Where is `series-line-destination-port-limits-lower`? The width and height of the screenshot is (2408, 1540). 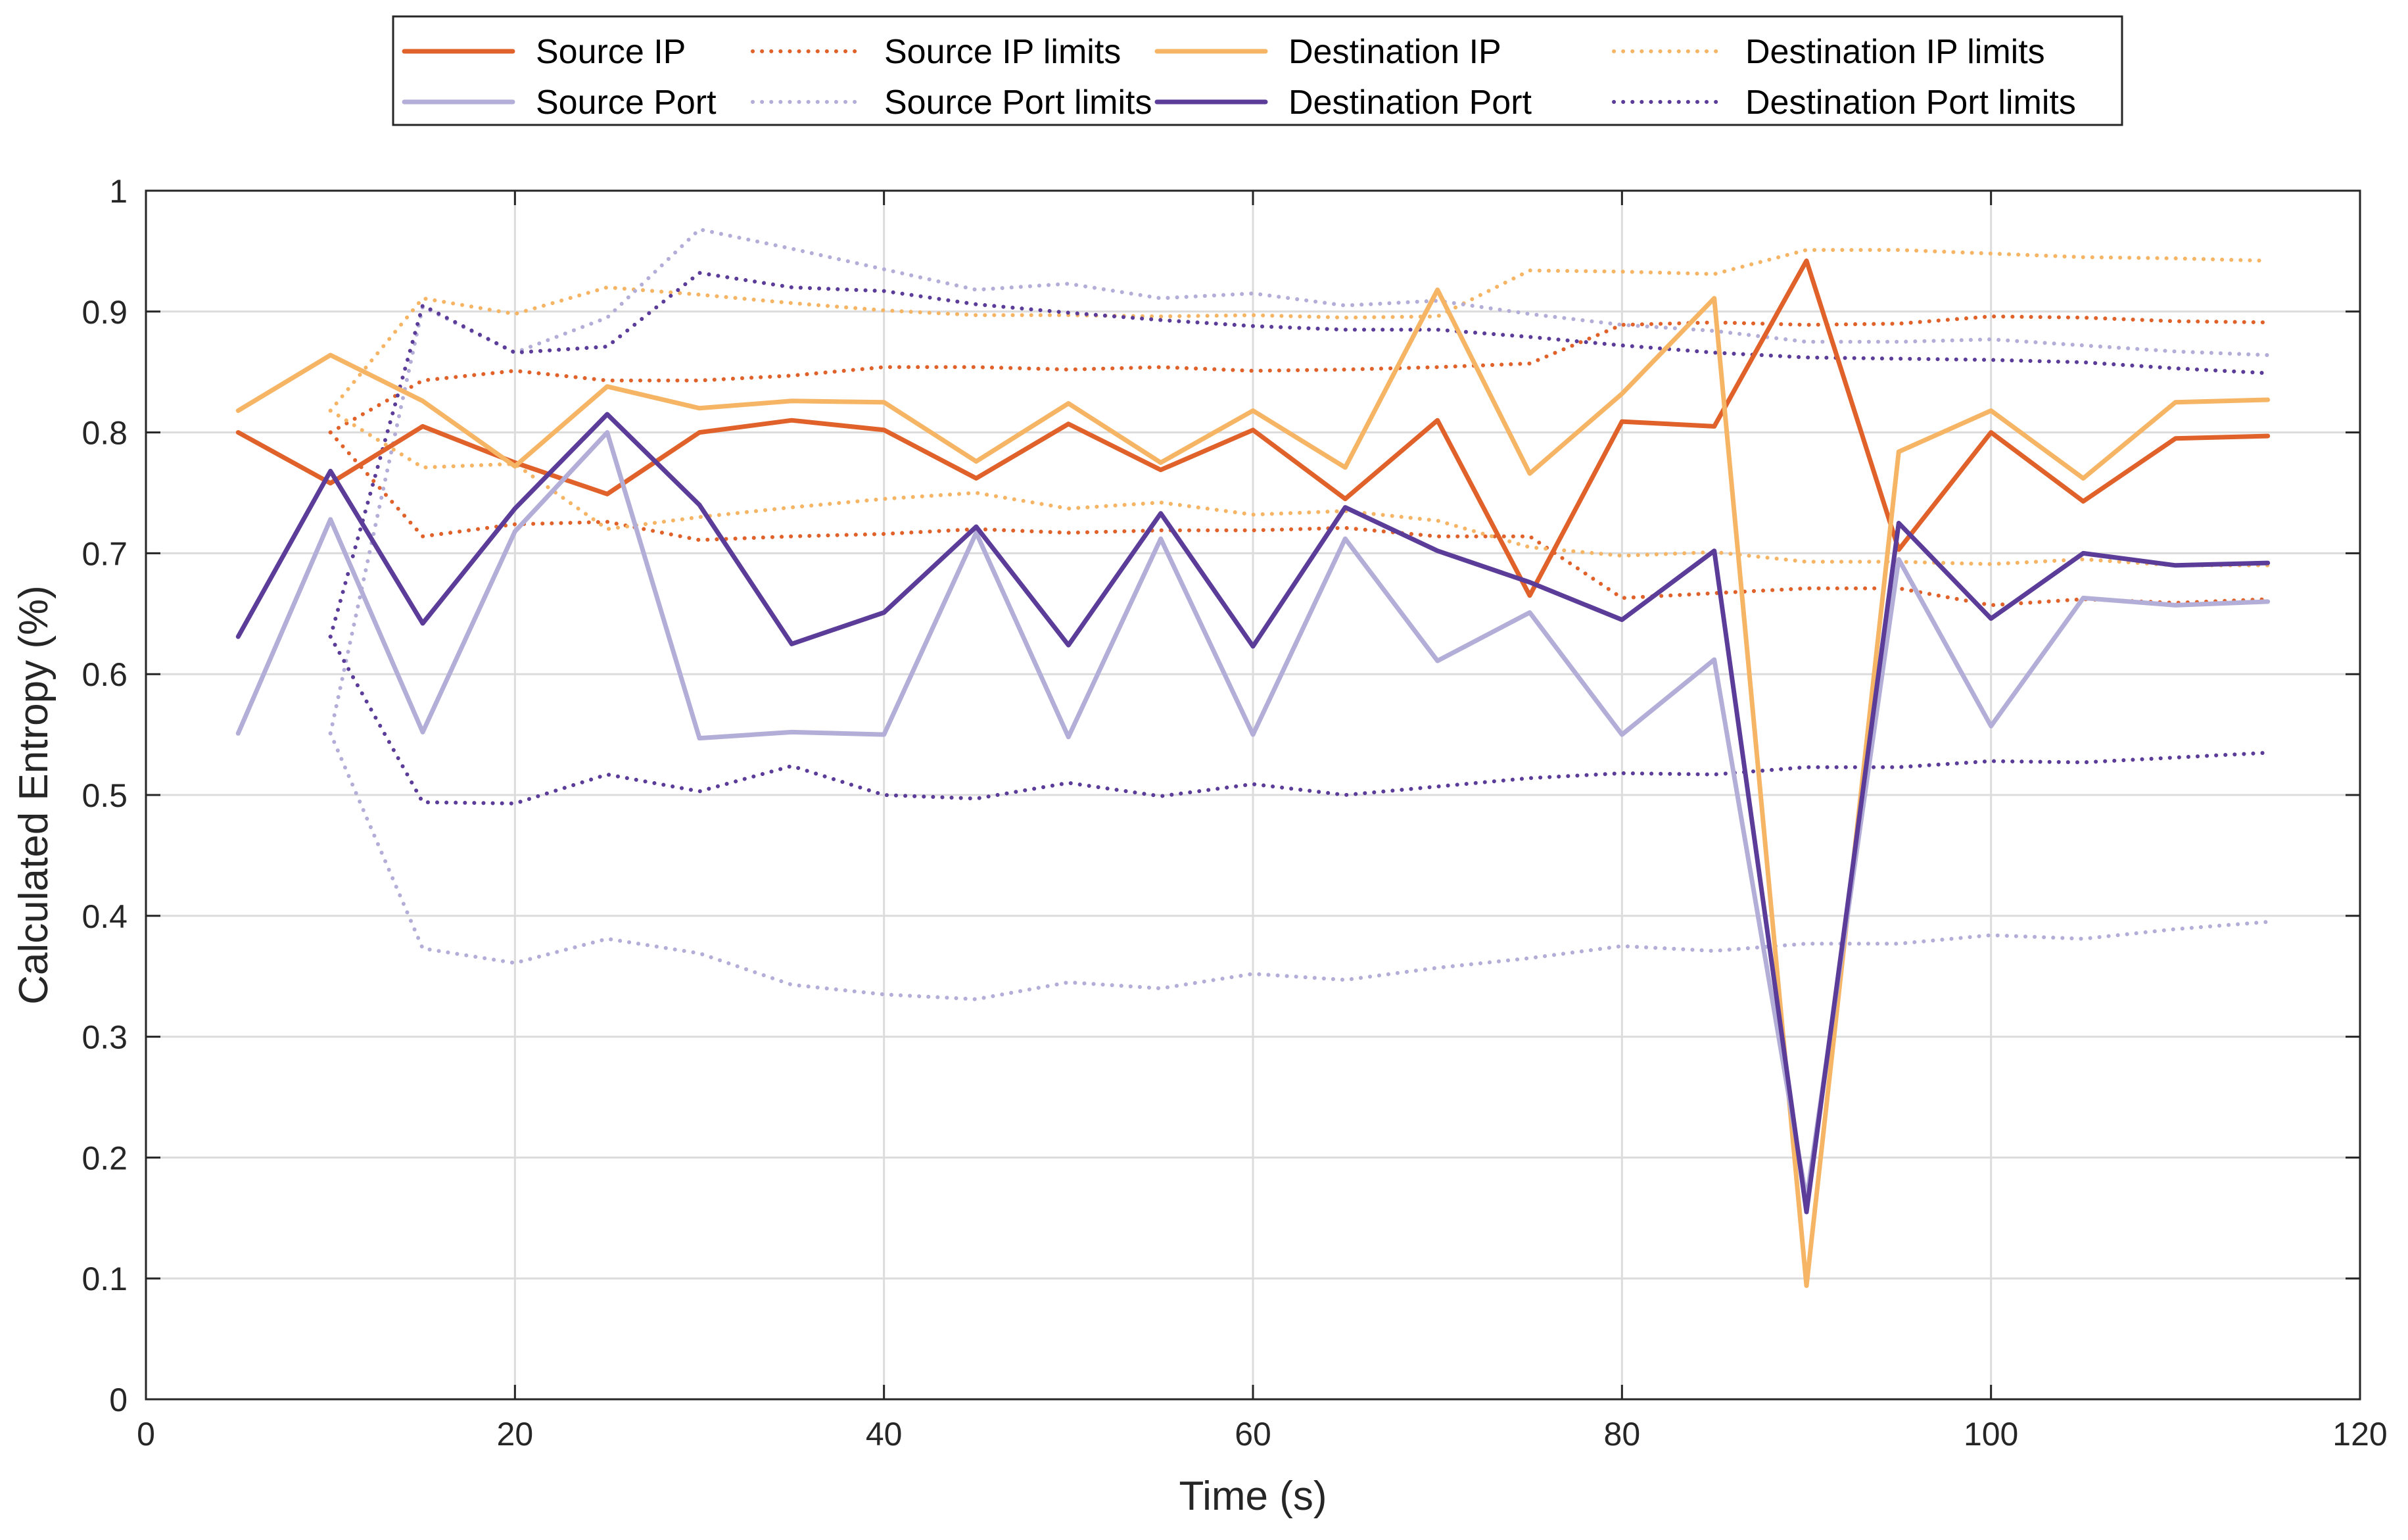 series-line-destination-port-limits-lower is located at coordinates (1299, 720).